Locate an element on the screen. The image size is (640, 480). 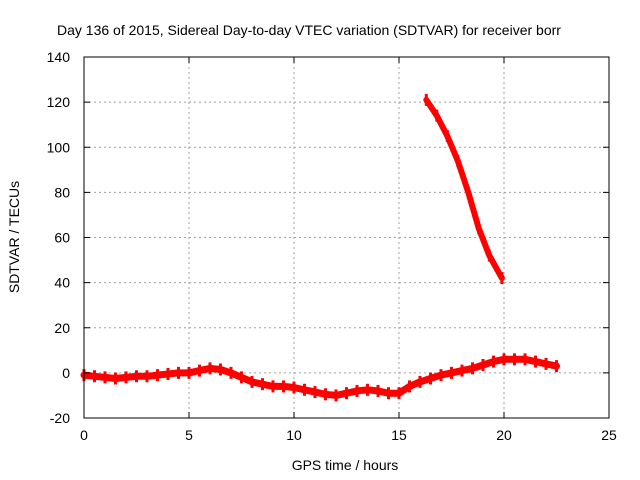
y-tick-label: 100 is located at coordinates (59, 147).